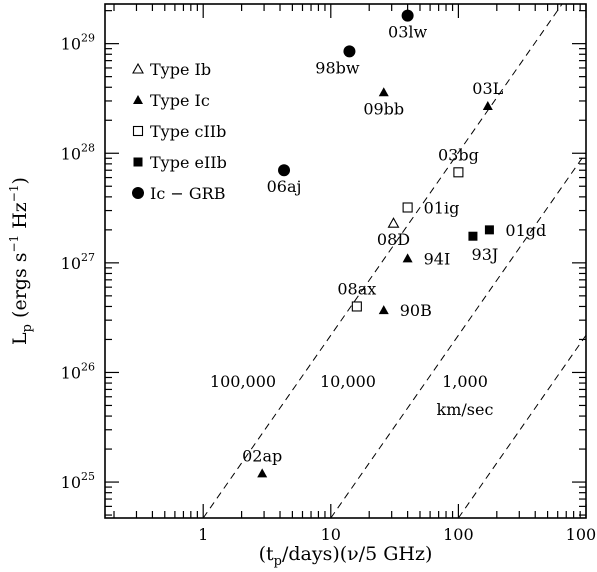 The height and width of the screenshot is (572, 597). Describe the element at coordinates (458, 534) in the screenshot. I see `x-tick-label: 100` at that location.